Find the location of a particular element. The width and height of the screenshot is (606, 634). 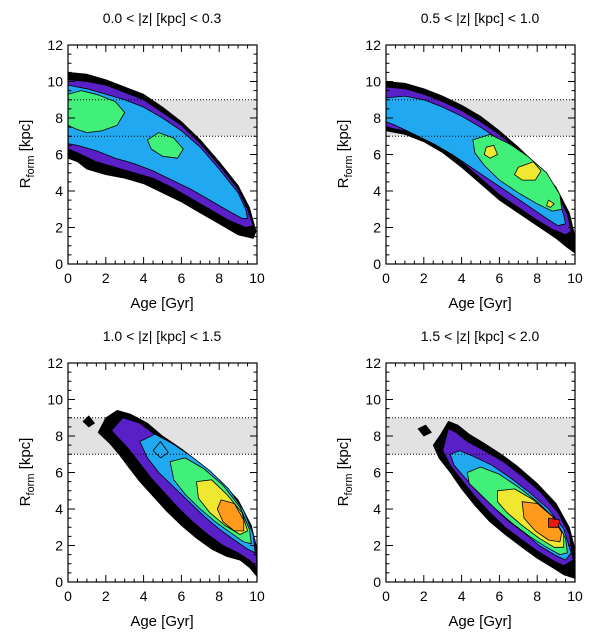

contour-level-black is located at coordinates (424, 430).